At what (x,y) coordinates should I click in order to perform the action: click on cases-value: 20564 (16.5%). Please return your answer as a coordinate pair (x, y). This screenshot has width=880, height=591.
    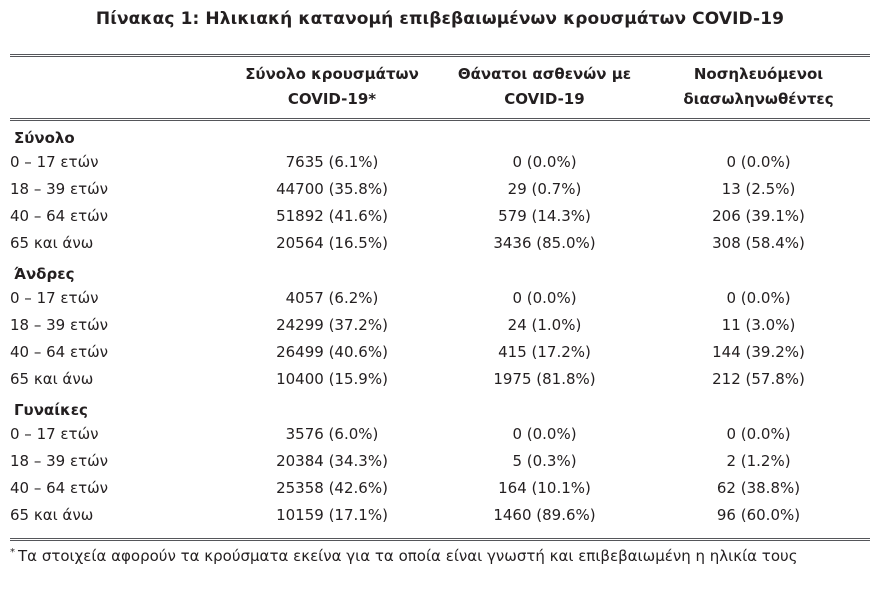
    Looking at the image, I should click on (332, 243).